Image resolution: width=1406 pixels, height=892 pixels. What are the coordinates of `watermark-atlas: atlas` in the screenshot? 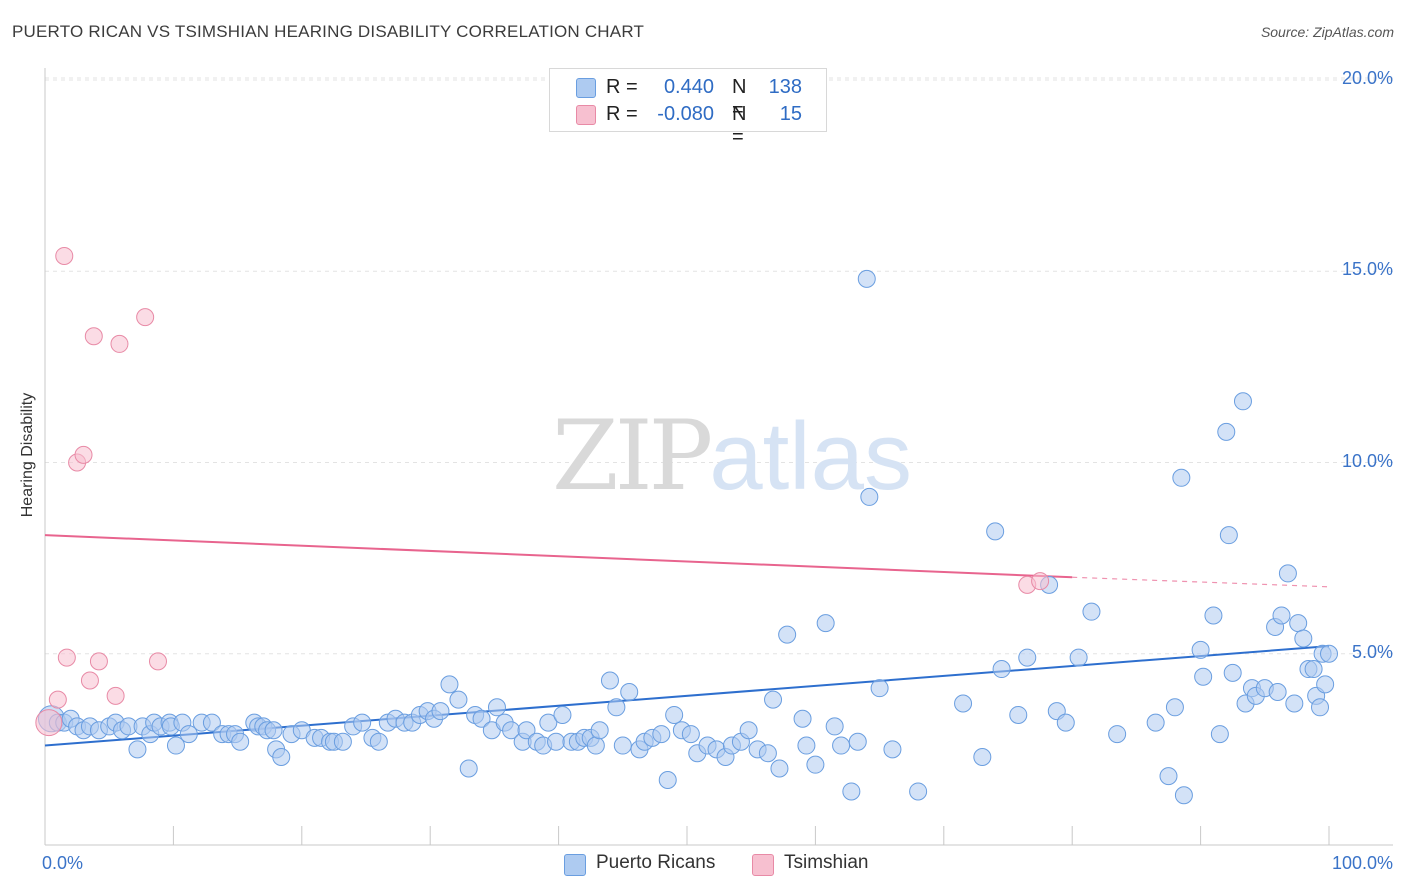 It's located at (810, 456).